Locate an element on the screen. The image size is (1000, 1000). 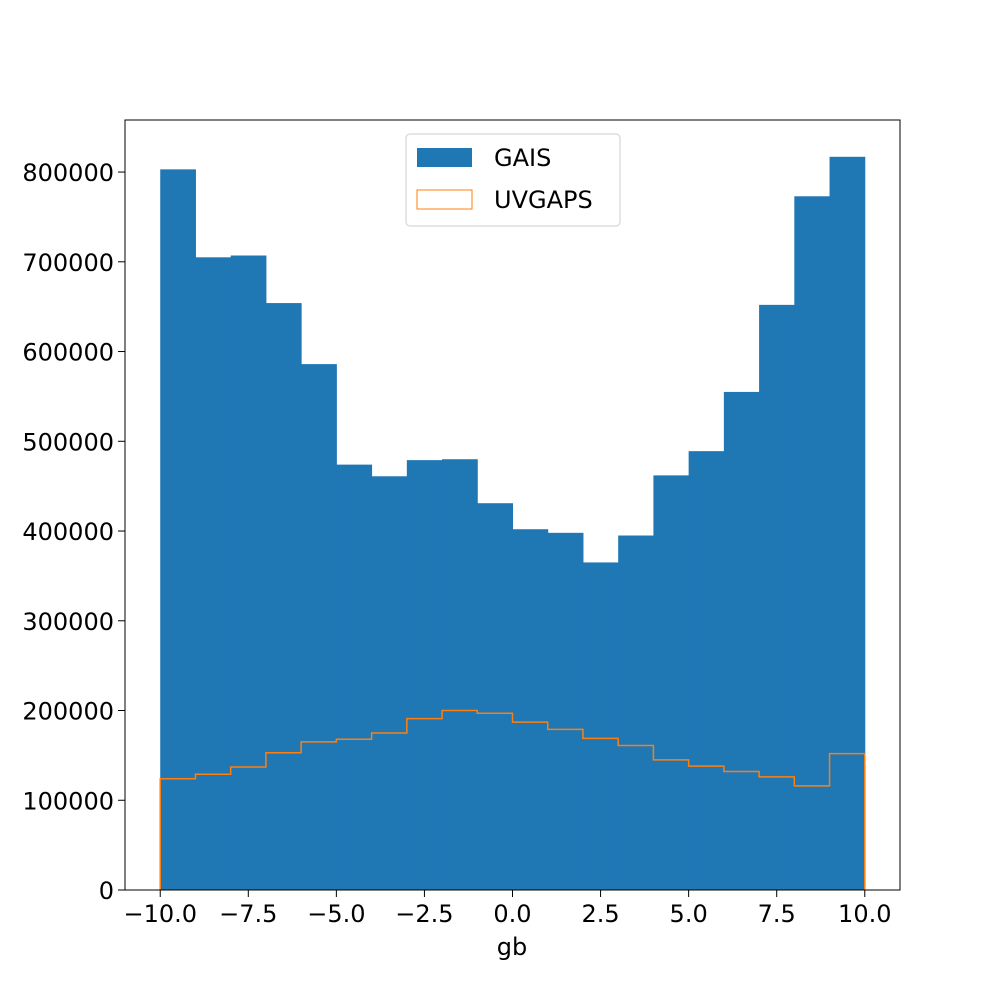
x-tick-label: −10.0 is located at coordinates (160, 914).